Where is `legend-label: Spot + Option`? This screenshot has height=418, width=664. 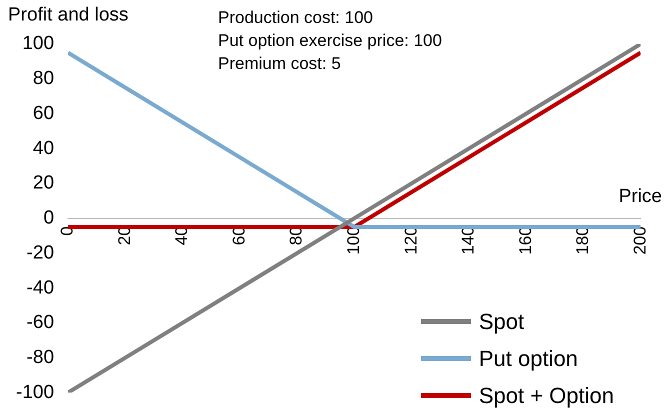
legend-label: Spot + Option is located at coordinates (546, 395).